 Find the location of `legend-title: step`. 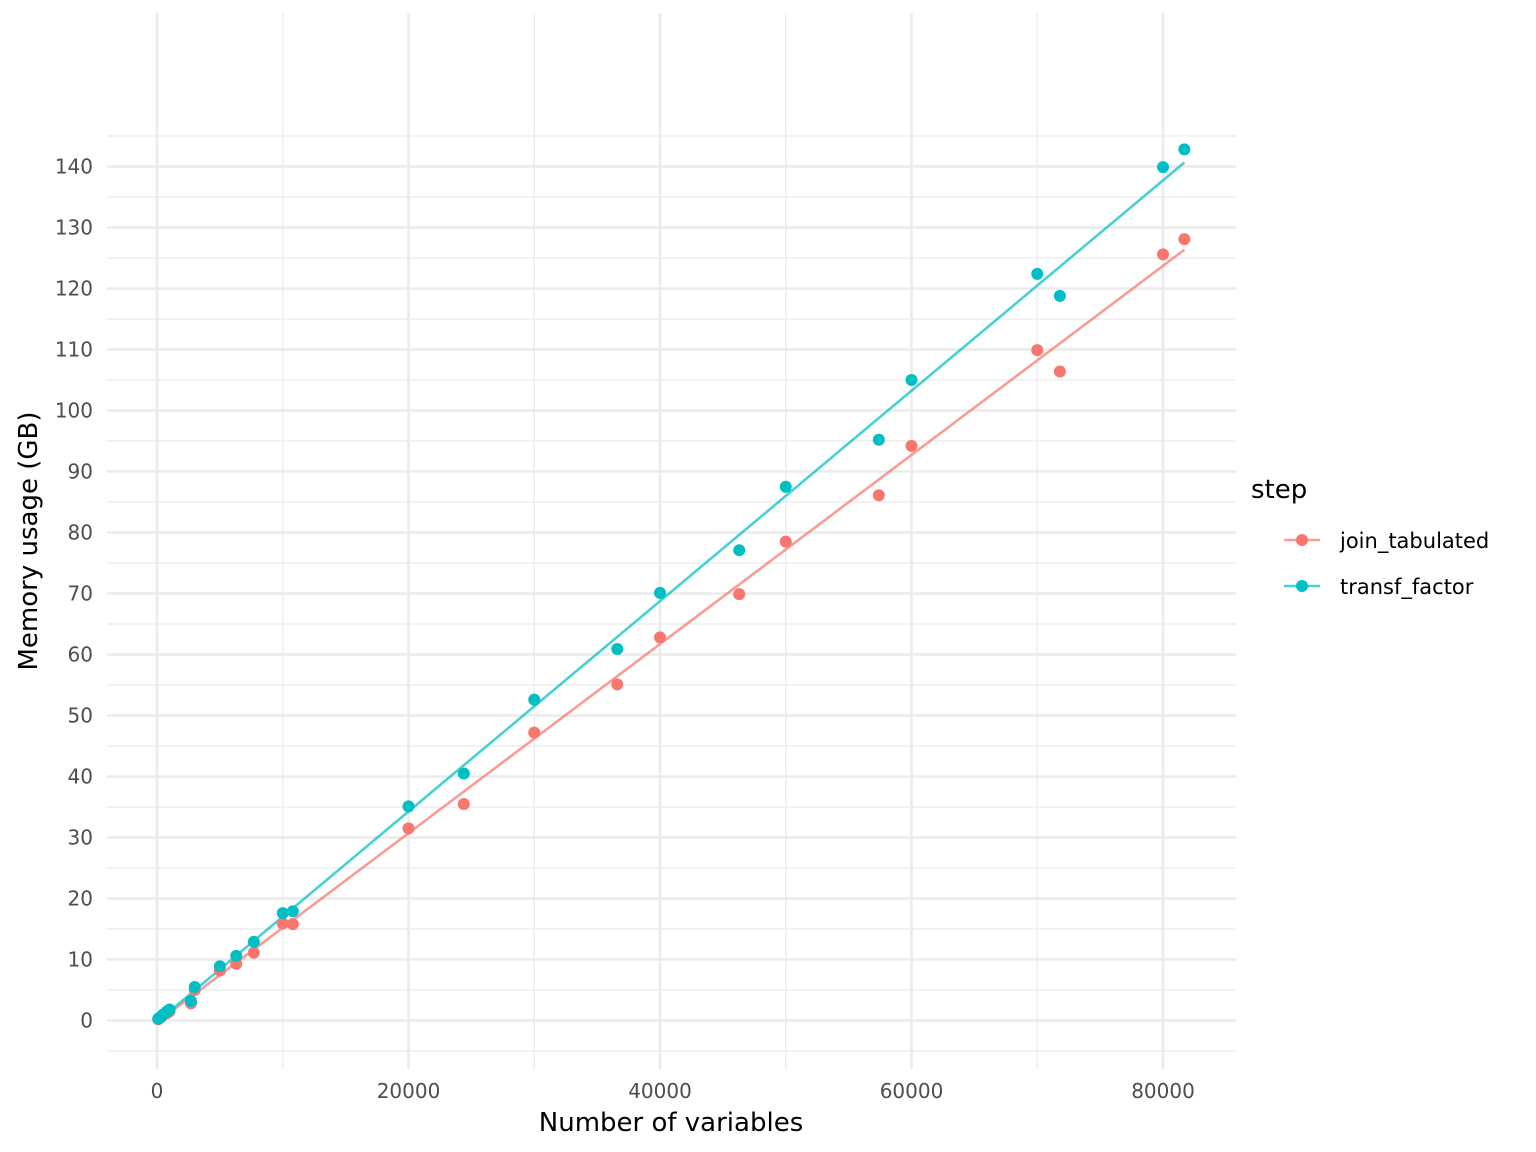

legend-title: step is located at coordinates (1279, 490).